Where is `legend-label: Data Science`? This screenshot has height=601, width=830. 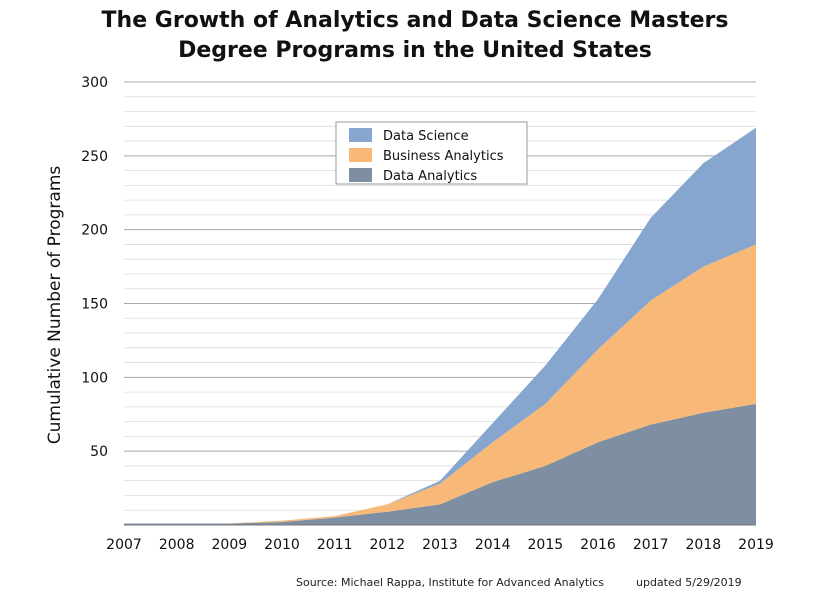
legend-label: Data Science is located at coordinates (426, 136).